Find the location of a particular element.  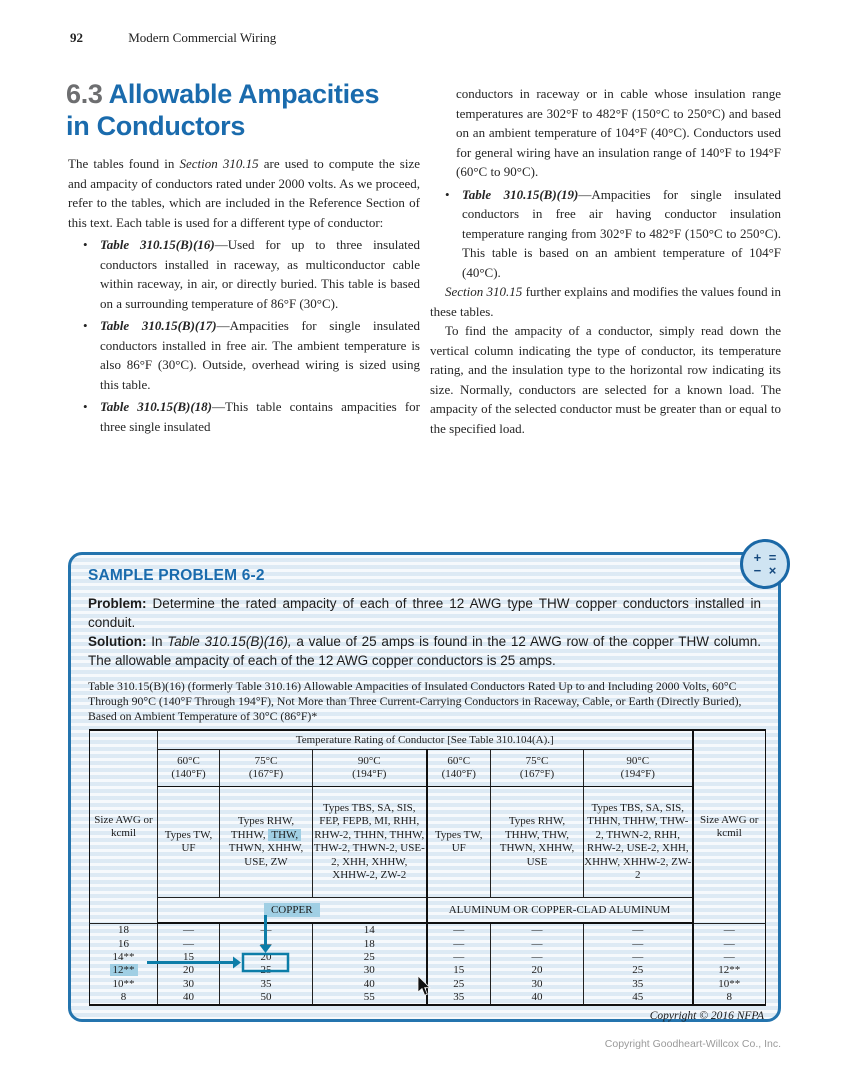

table-row: 18— —14— — — — is located at coordinates (428, 930).